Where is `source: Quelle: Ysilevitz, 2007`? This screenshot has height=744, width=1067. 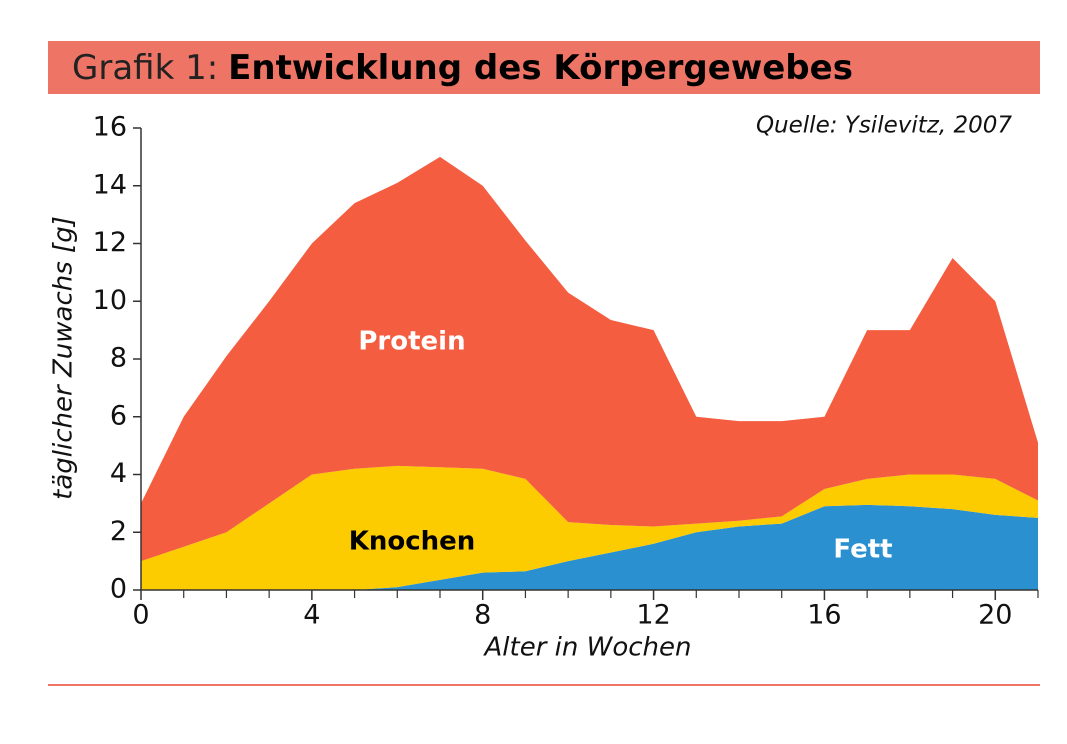 source: Quelle: Ysilevitz, 2007 is located at coordinates (884, 126).